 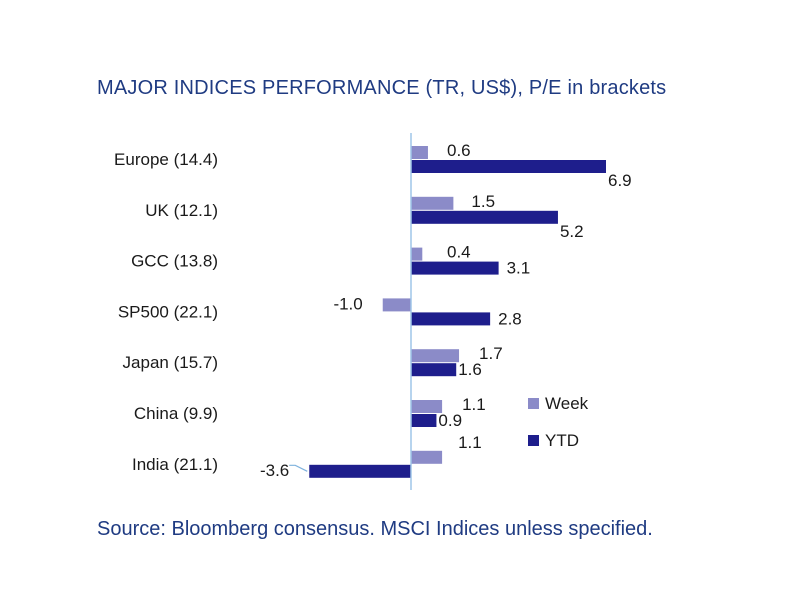 What do you see at coordinates (181, 210) in the screenshot?
I see `category-label: UK (12.1)` at bounding box center [181, 210].